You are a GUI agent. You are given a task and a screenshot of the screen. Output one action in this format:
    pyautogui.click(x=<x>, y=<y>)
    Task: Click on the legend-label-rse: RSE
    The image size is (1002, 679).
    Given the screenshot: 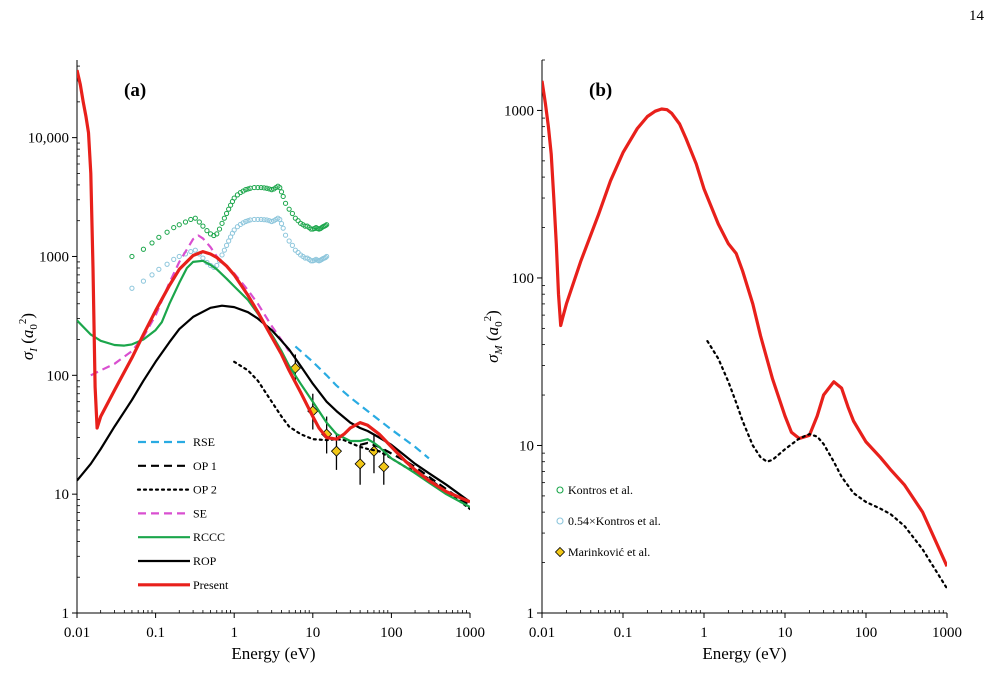 What is the action you would take?
    pyautogui.click(x=204, y=442)
    